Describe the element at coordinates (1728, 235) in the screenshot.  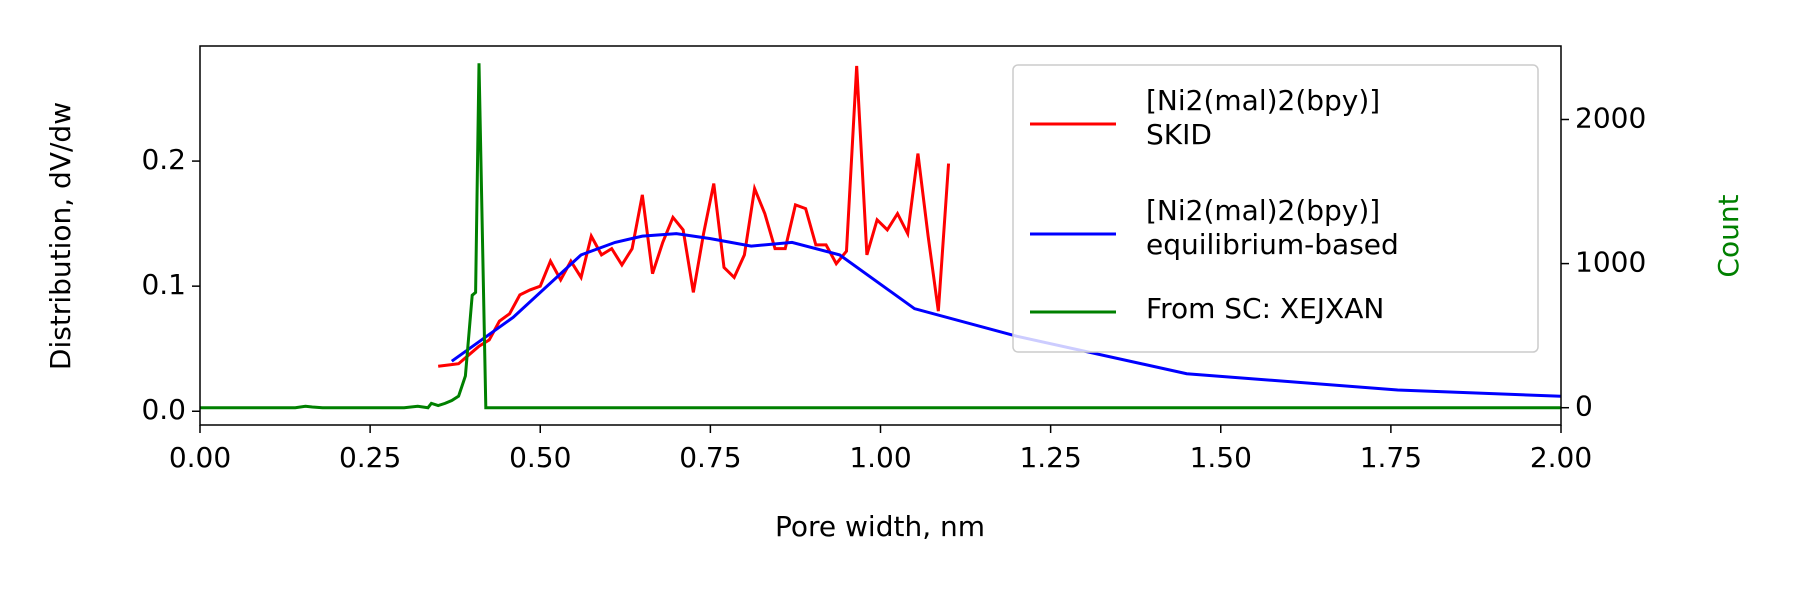
I see `y2-axis-label: Count` at that location.